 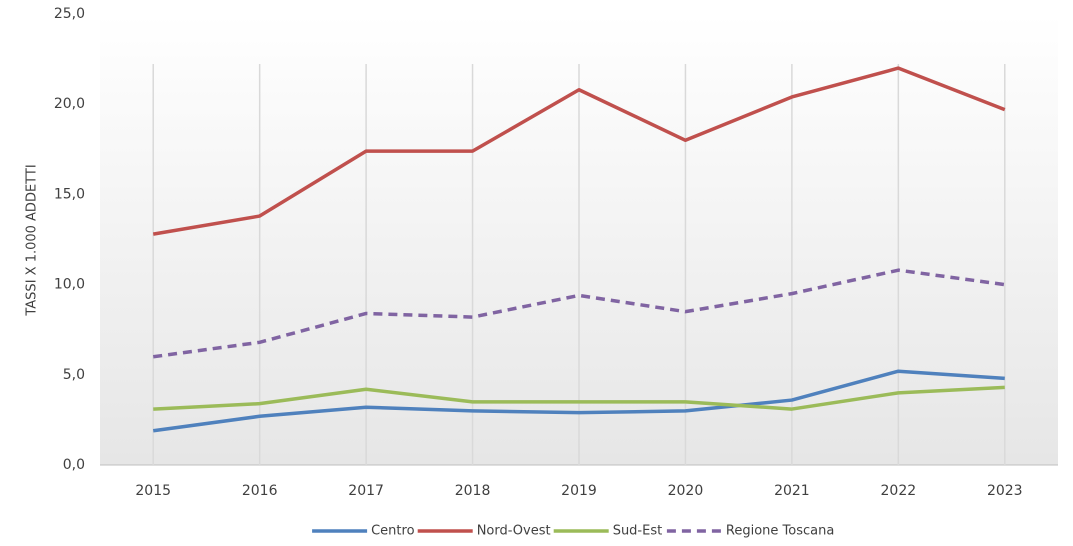 What do you see at coordinates (579, 491) in the screenshot?
I see `x-tick-label: 2019` at bounding box center [579, 491].